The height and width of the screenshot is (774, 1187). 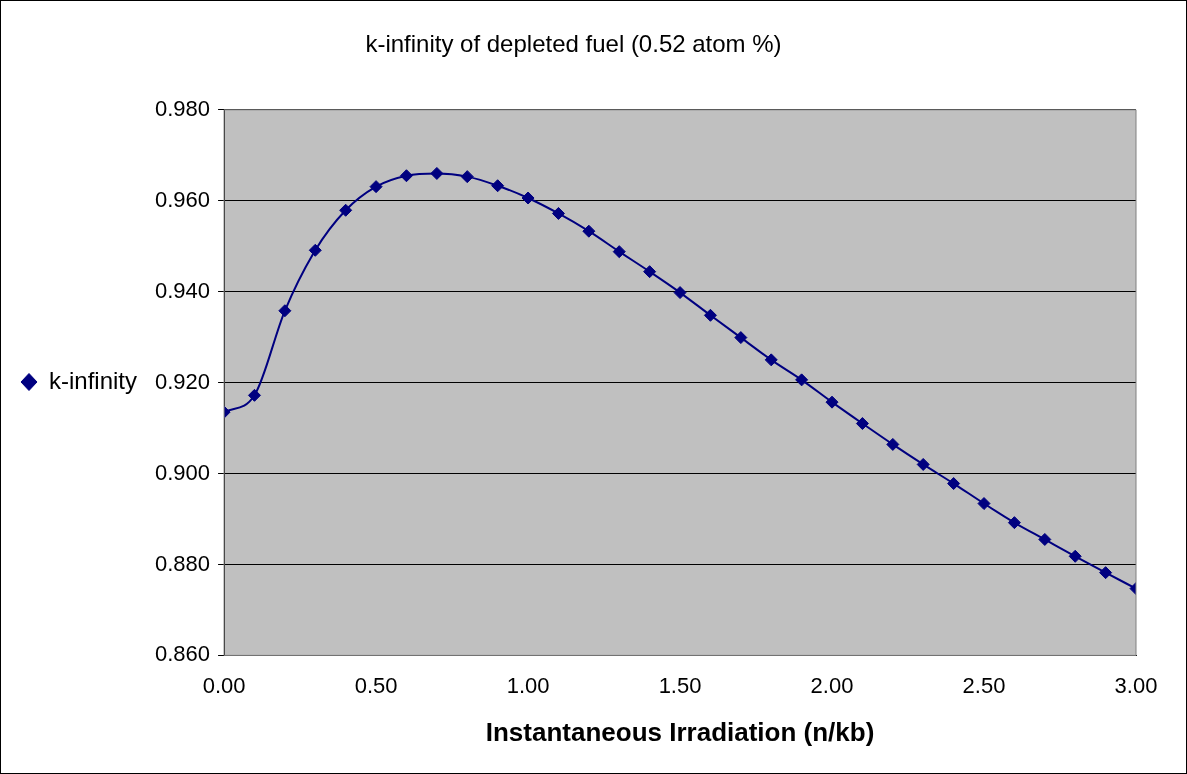 What do you see at coordinates (183, 199) in the screenshot?
I see `y-tick-label: 0.960` at bounding box center [183, 199].